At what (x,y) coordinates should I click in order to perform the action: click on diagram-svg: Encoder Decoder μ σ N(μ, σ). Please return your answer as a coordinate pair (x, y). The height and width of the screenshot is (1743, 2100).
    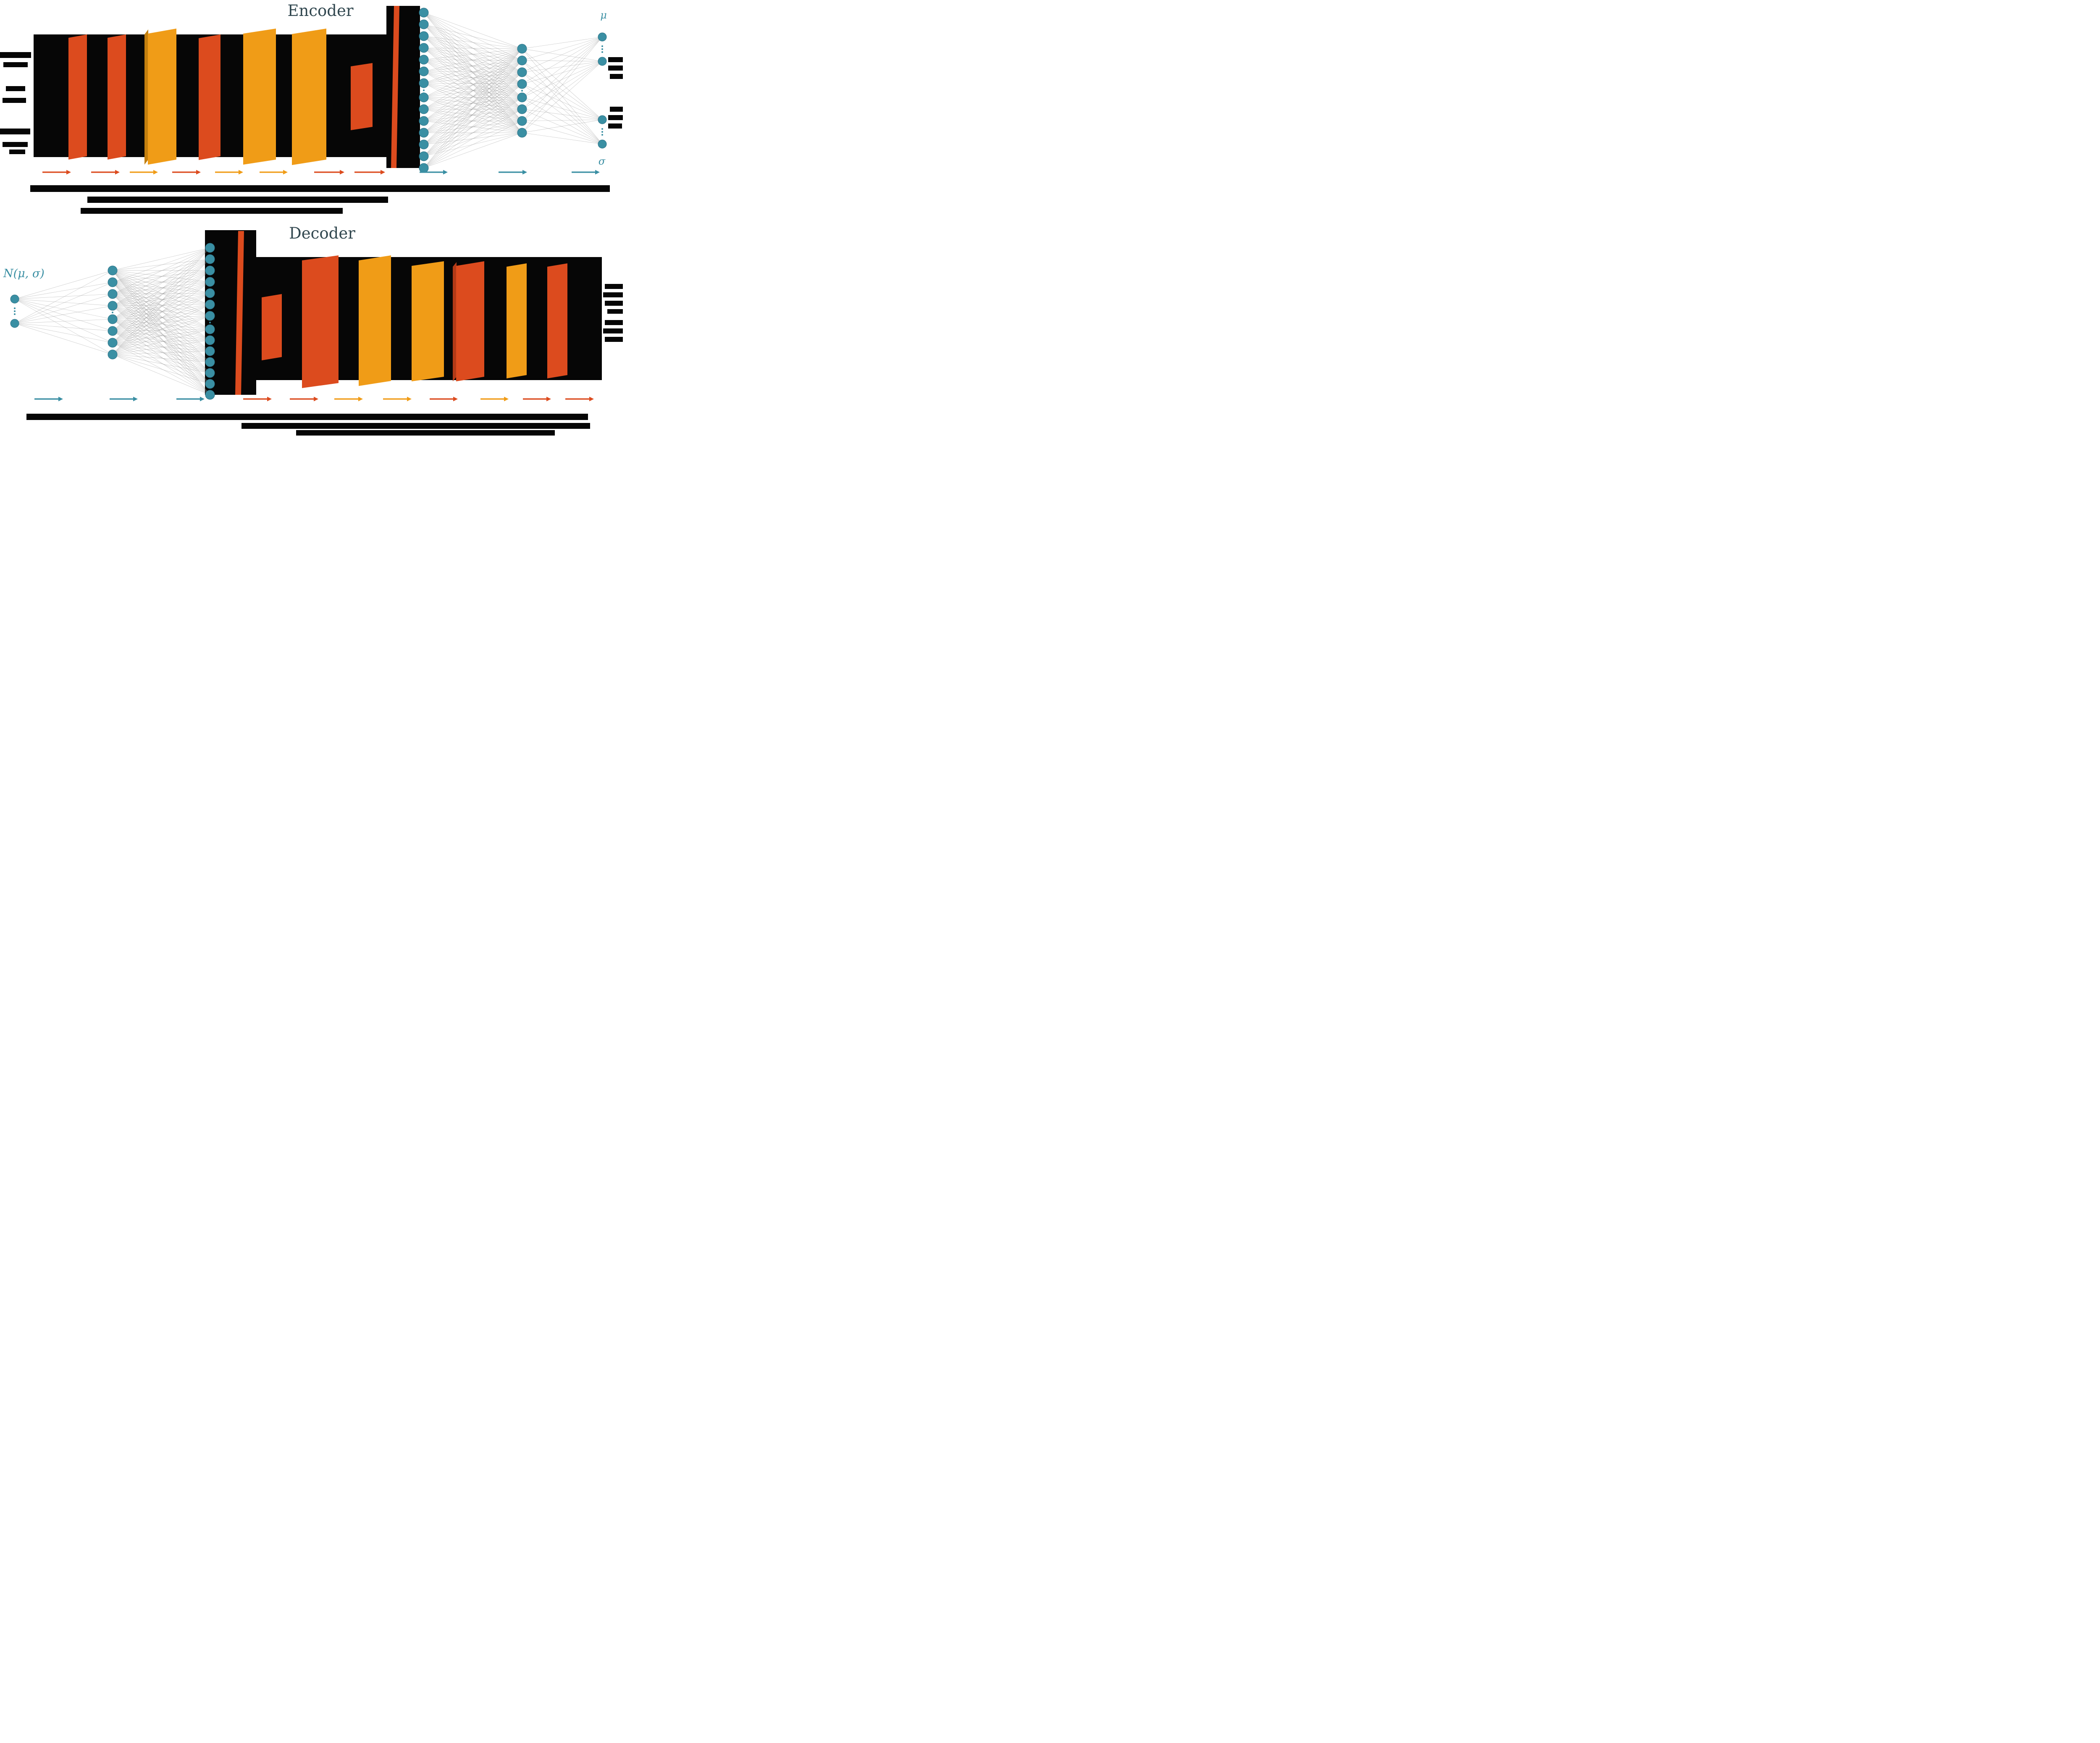
    Looking at the image, I should click on (311, 219).